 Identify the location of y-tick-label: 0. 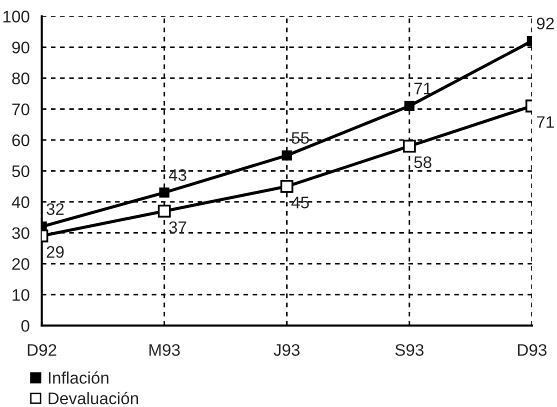
(25, 326).